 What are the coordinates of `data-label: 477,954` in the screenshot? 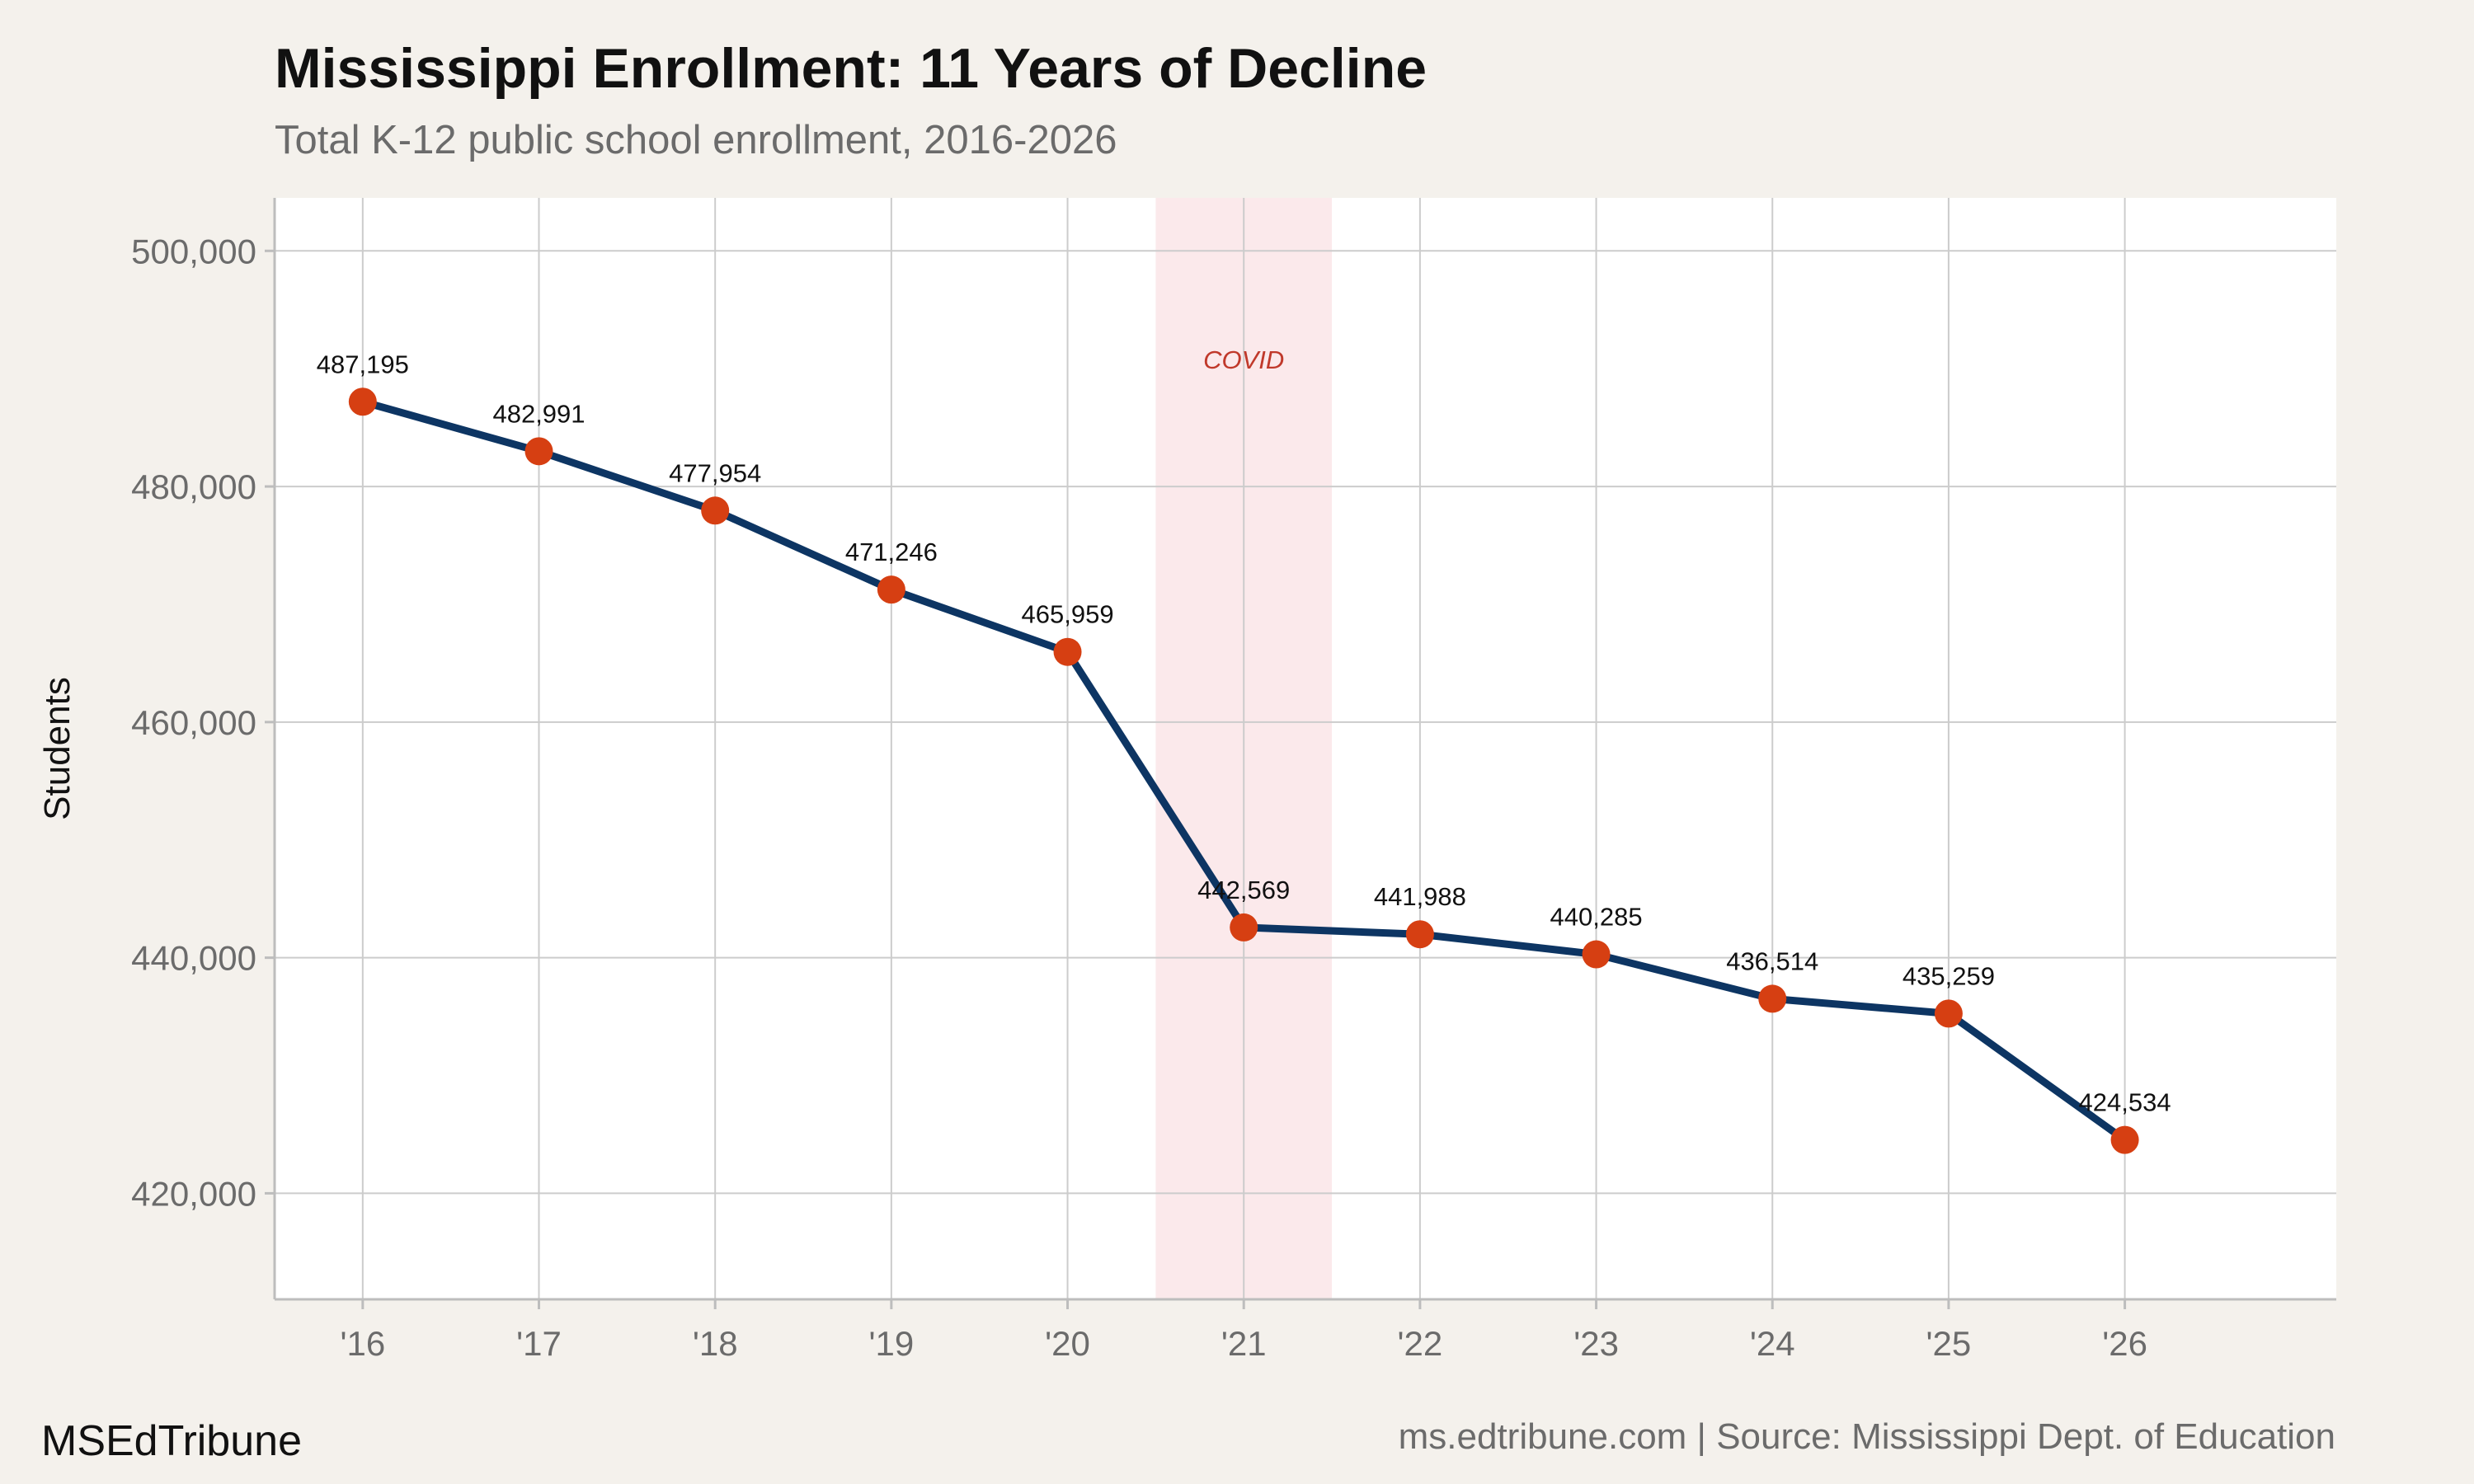 It's located at (715, 472).